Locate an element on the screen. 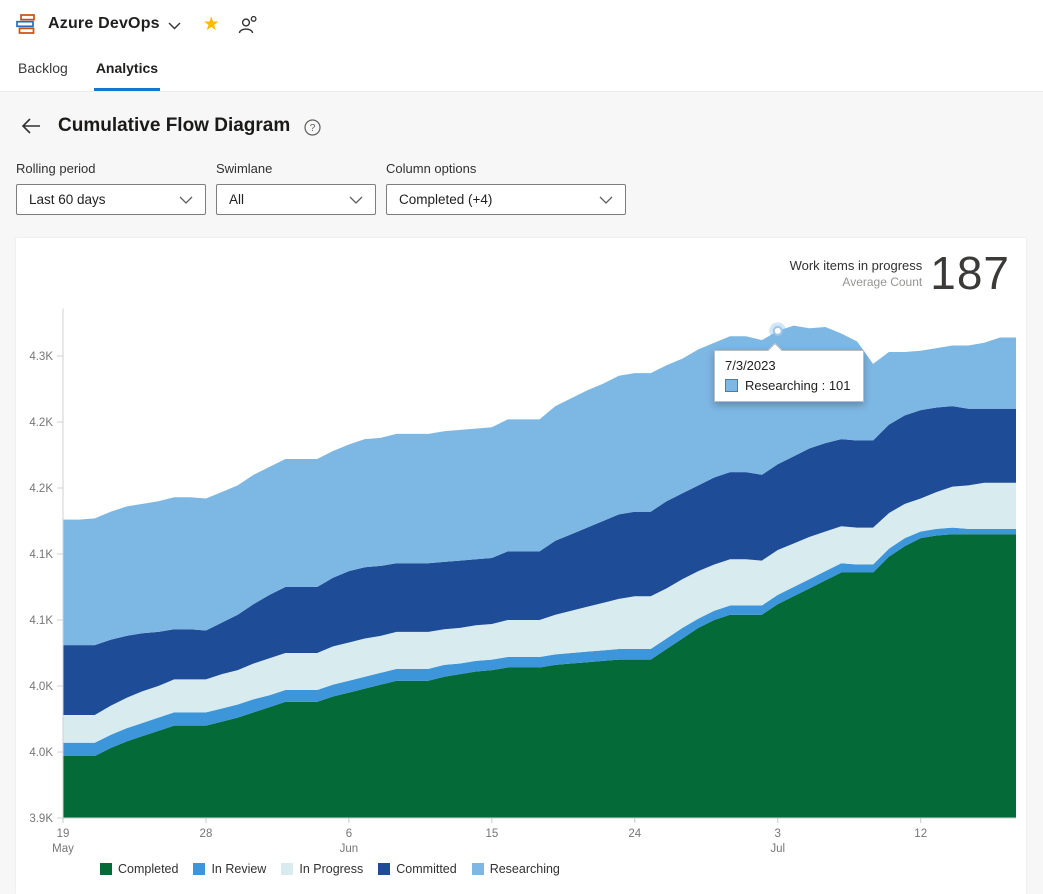 This screenshot has height=894, width=1043. filter-swimlane: Swimlane All is located at coordinates (296, 188).